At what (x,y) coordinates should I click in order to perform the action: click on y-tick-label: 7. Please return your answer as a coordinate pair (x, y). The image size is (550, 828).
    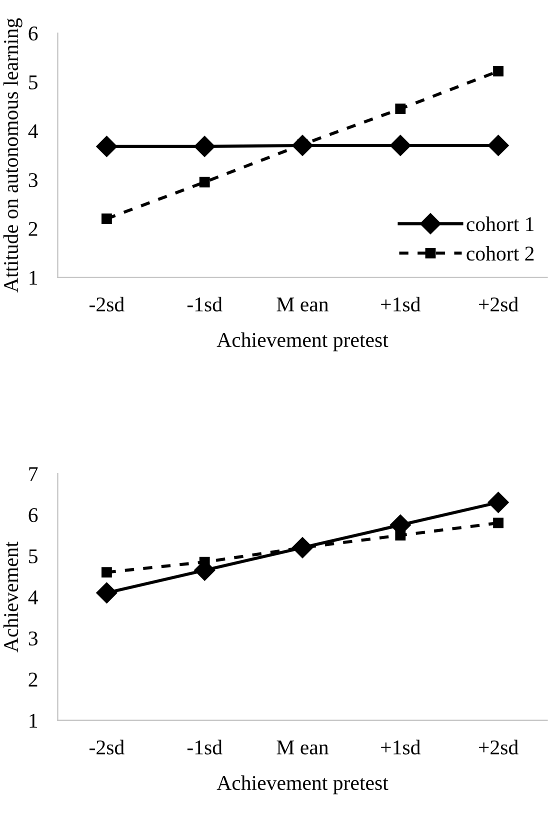
    Looking at the image, I should click on (33, 474).